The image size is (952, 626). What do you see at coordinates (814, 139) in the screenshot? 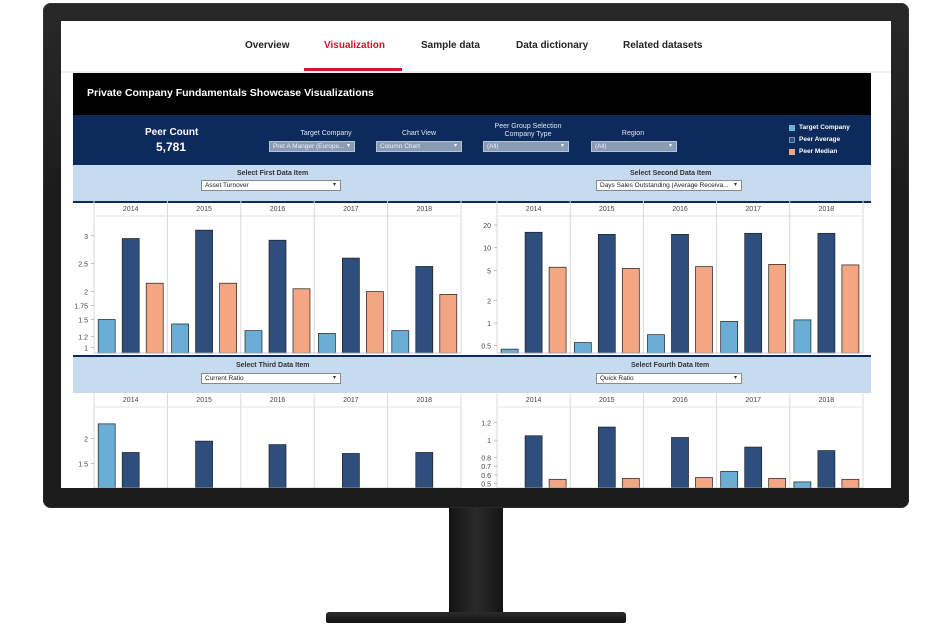
I see `legend-peer-average: Peer Average` at bounding box center [814, 139].